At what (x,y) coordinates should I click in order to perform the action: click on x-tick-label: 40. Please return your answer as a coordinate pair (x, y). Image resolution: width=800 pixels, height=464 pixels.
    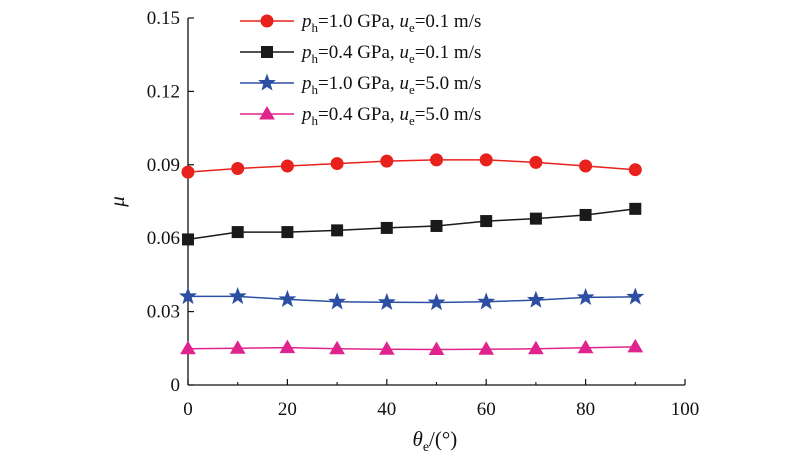
    Looking at the image, I should click on (386, 409).